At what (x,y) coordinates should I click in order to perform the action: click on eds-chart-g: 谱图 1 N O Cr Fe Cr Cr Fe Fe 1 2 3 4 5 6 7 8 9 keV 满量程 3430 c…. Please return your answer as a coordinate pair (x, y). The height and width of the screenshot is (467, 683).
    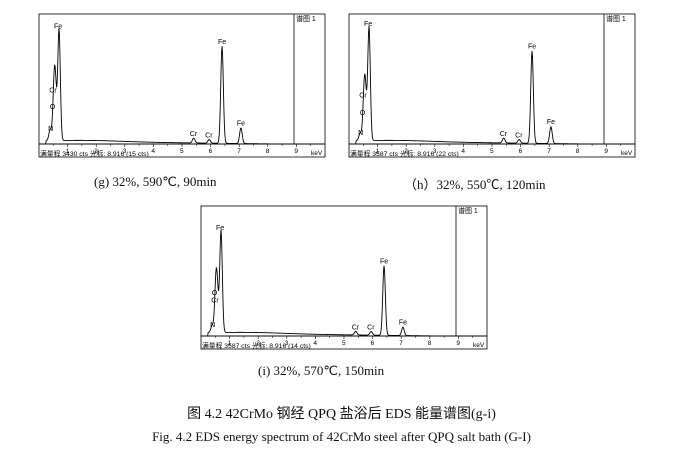
    Looking at the image, I should click on (182, 85).